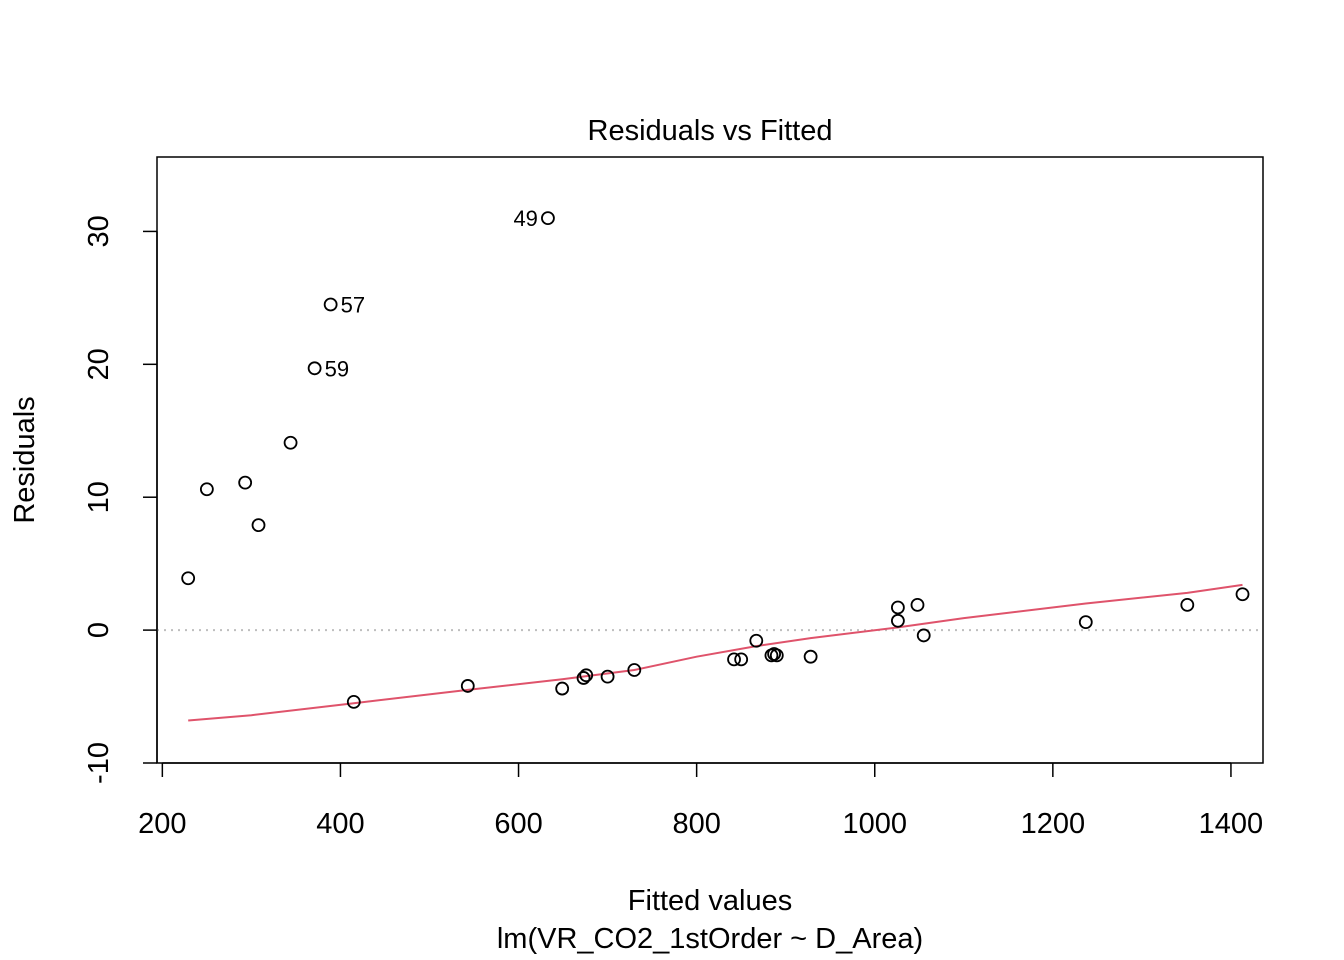  Describe the element at coordinates (710, 939) in the screenshot. I see `model-formula-subtitle: lm(VR_CO2_1stOrder ~ D_Area)` at that location.